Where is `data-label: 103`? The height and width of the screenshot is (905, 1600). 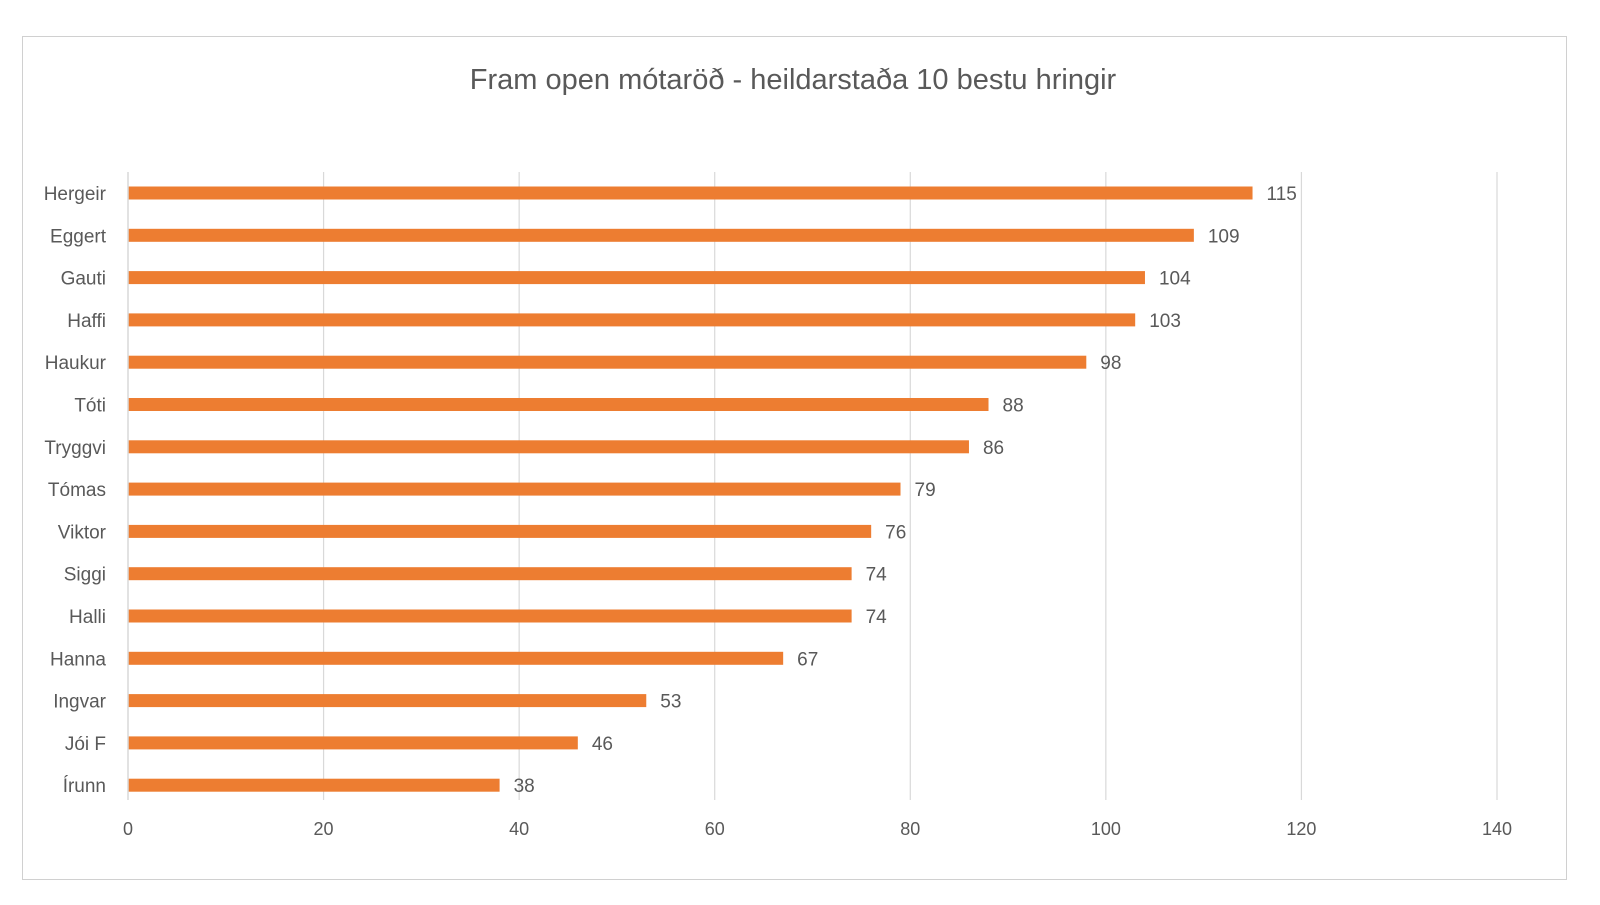
data-label: 103 is located at coordinates (1165, 321).